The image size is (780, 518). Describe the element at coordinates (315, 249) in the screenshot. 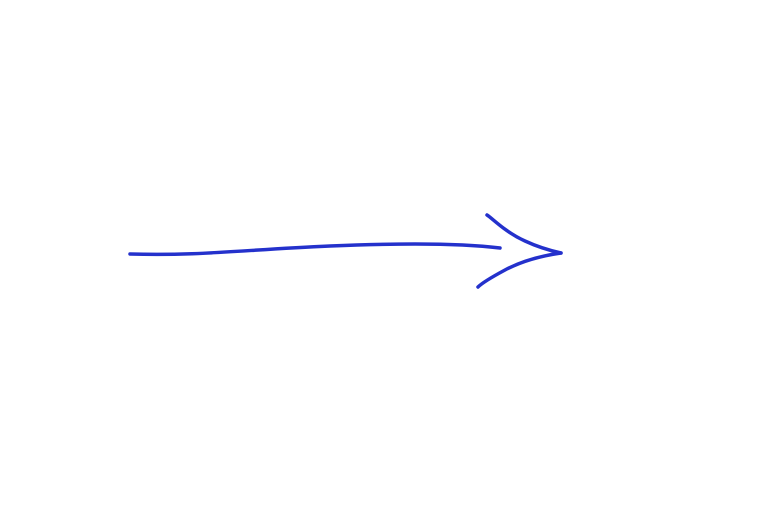

I see `arrow-shaft` at that location.